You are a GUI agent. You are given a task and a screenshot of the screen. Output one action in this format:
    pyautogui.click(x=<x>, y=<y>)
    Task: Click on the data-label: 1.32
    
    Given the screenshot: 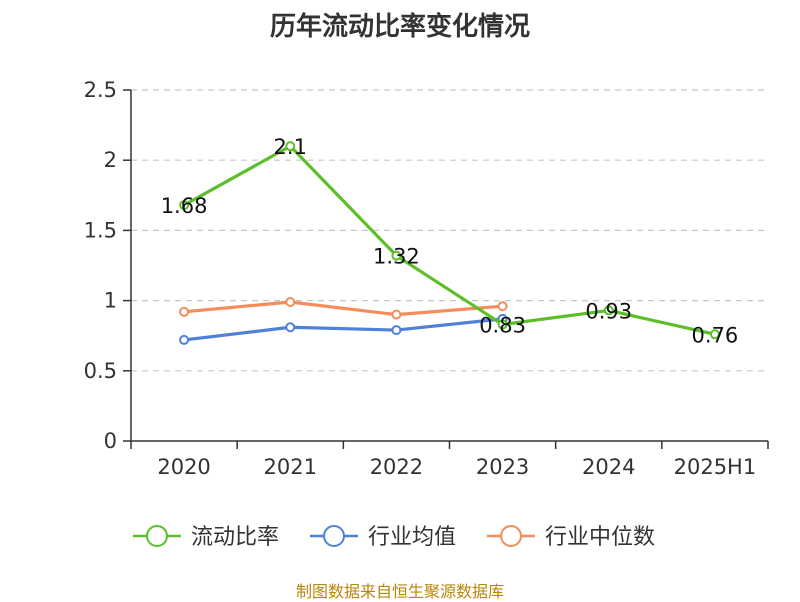 What is the action you would take?
    pyautogui.click(x=396, y=257)
    